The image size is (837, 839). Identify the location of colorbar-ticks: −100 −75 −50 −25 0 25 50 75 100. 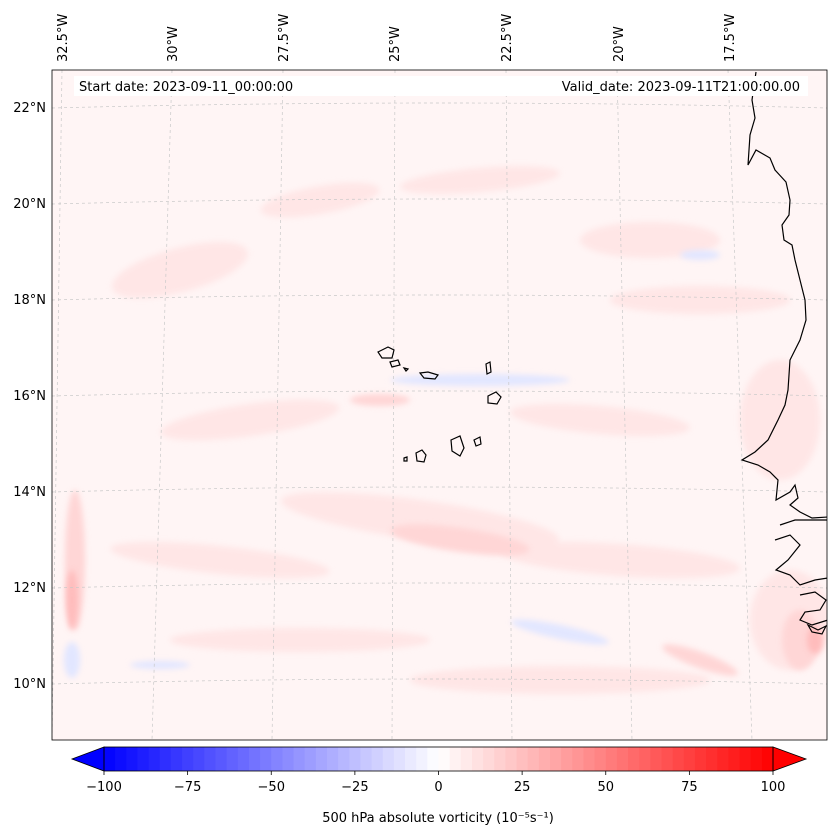
(435, 783).